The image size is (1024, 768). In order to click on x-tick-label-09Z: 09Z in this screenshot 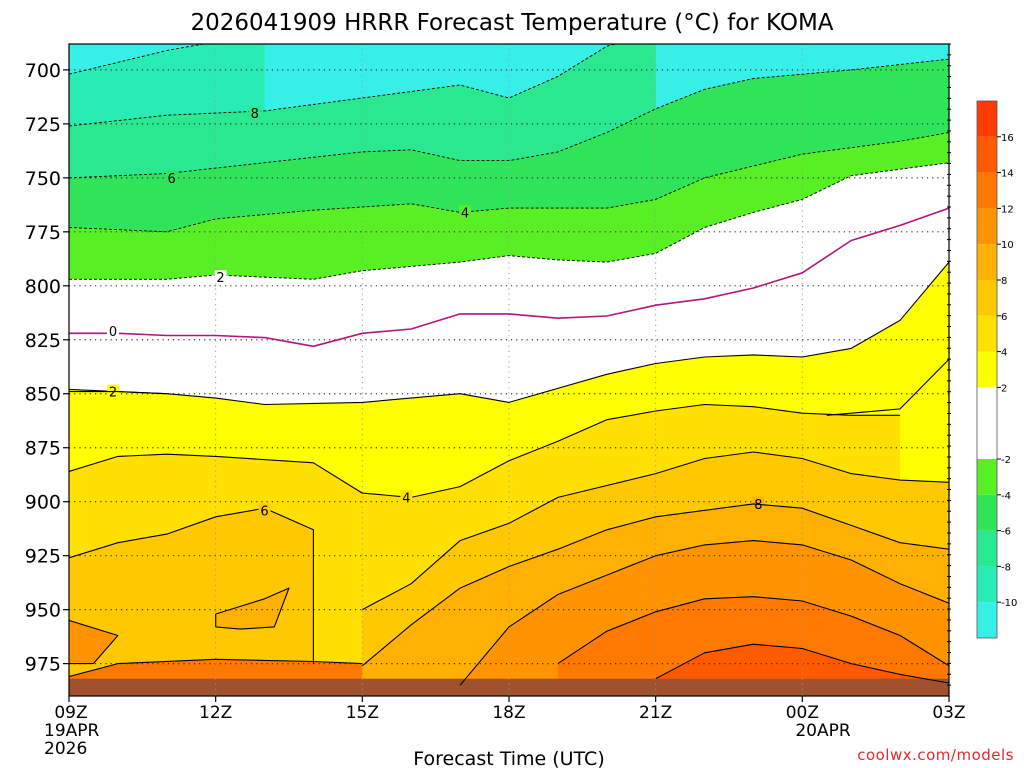, I will do `click(70, 713)`.